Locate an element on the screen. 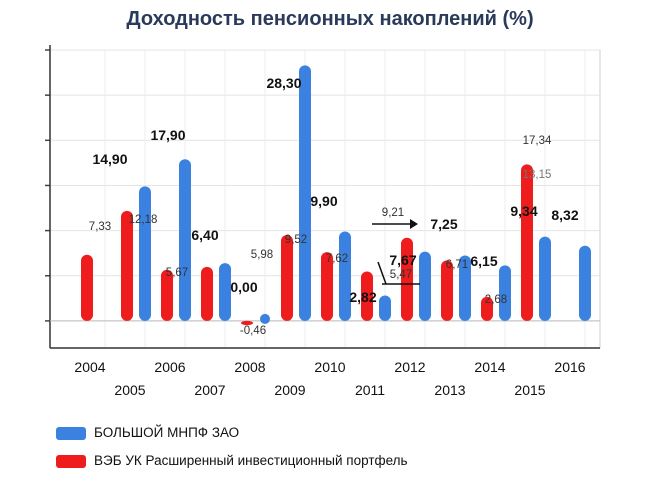 The width and height of the screenshot is (660, 497). data-label-blue: 14,90 is located at coordinates (109, 159).